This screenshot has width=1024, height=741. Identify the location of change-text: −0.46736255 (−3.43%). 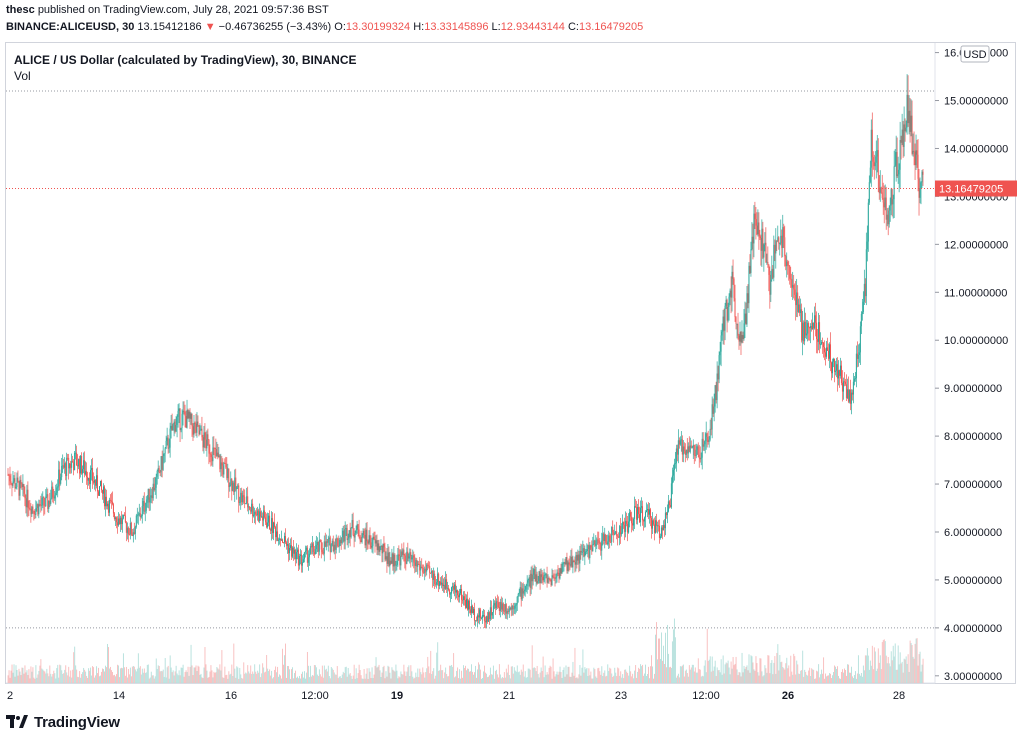
(275, 27).